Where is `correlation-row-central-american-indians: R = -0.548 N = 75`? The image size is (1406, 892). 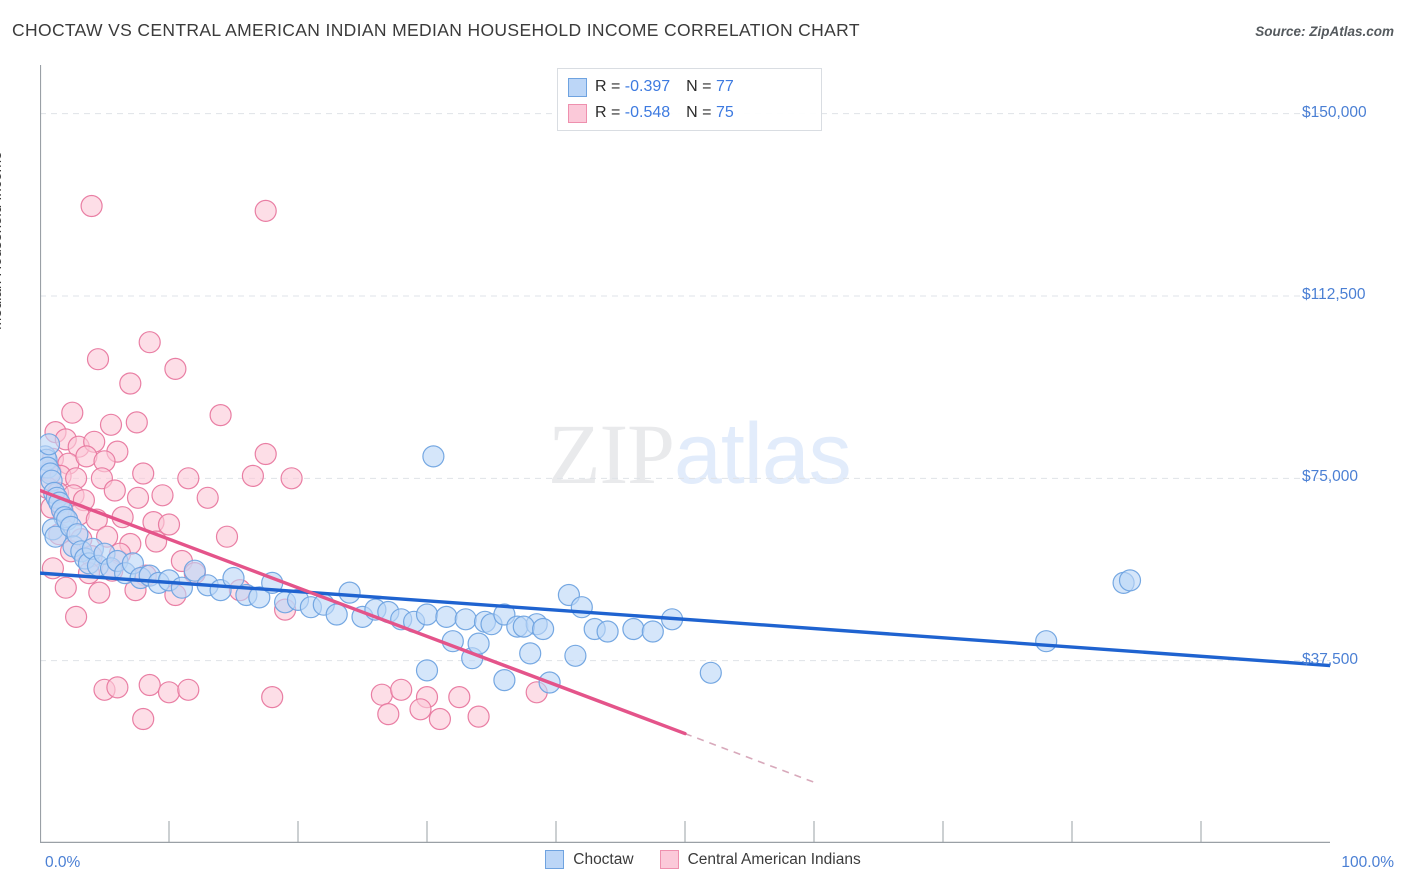
correlation-row-central-american-indians: R = -0.548 N = 75 is located at coordinates (689, 113).